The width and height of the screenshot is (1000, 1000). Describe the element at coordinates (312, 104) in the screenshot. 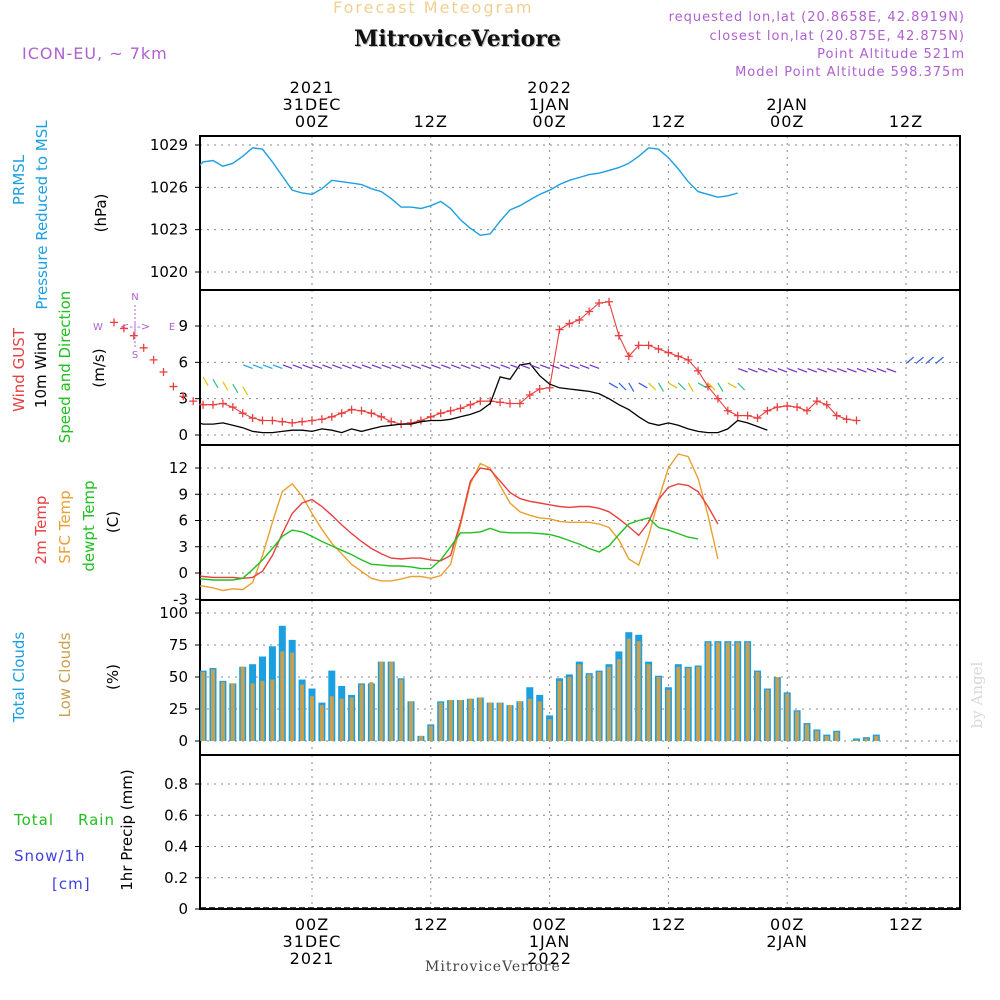

I see `top-time-tick-label: 31DEC` at that location.